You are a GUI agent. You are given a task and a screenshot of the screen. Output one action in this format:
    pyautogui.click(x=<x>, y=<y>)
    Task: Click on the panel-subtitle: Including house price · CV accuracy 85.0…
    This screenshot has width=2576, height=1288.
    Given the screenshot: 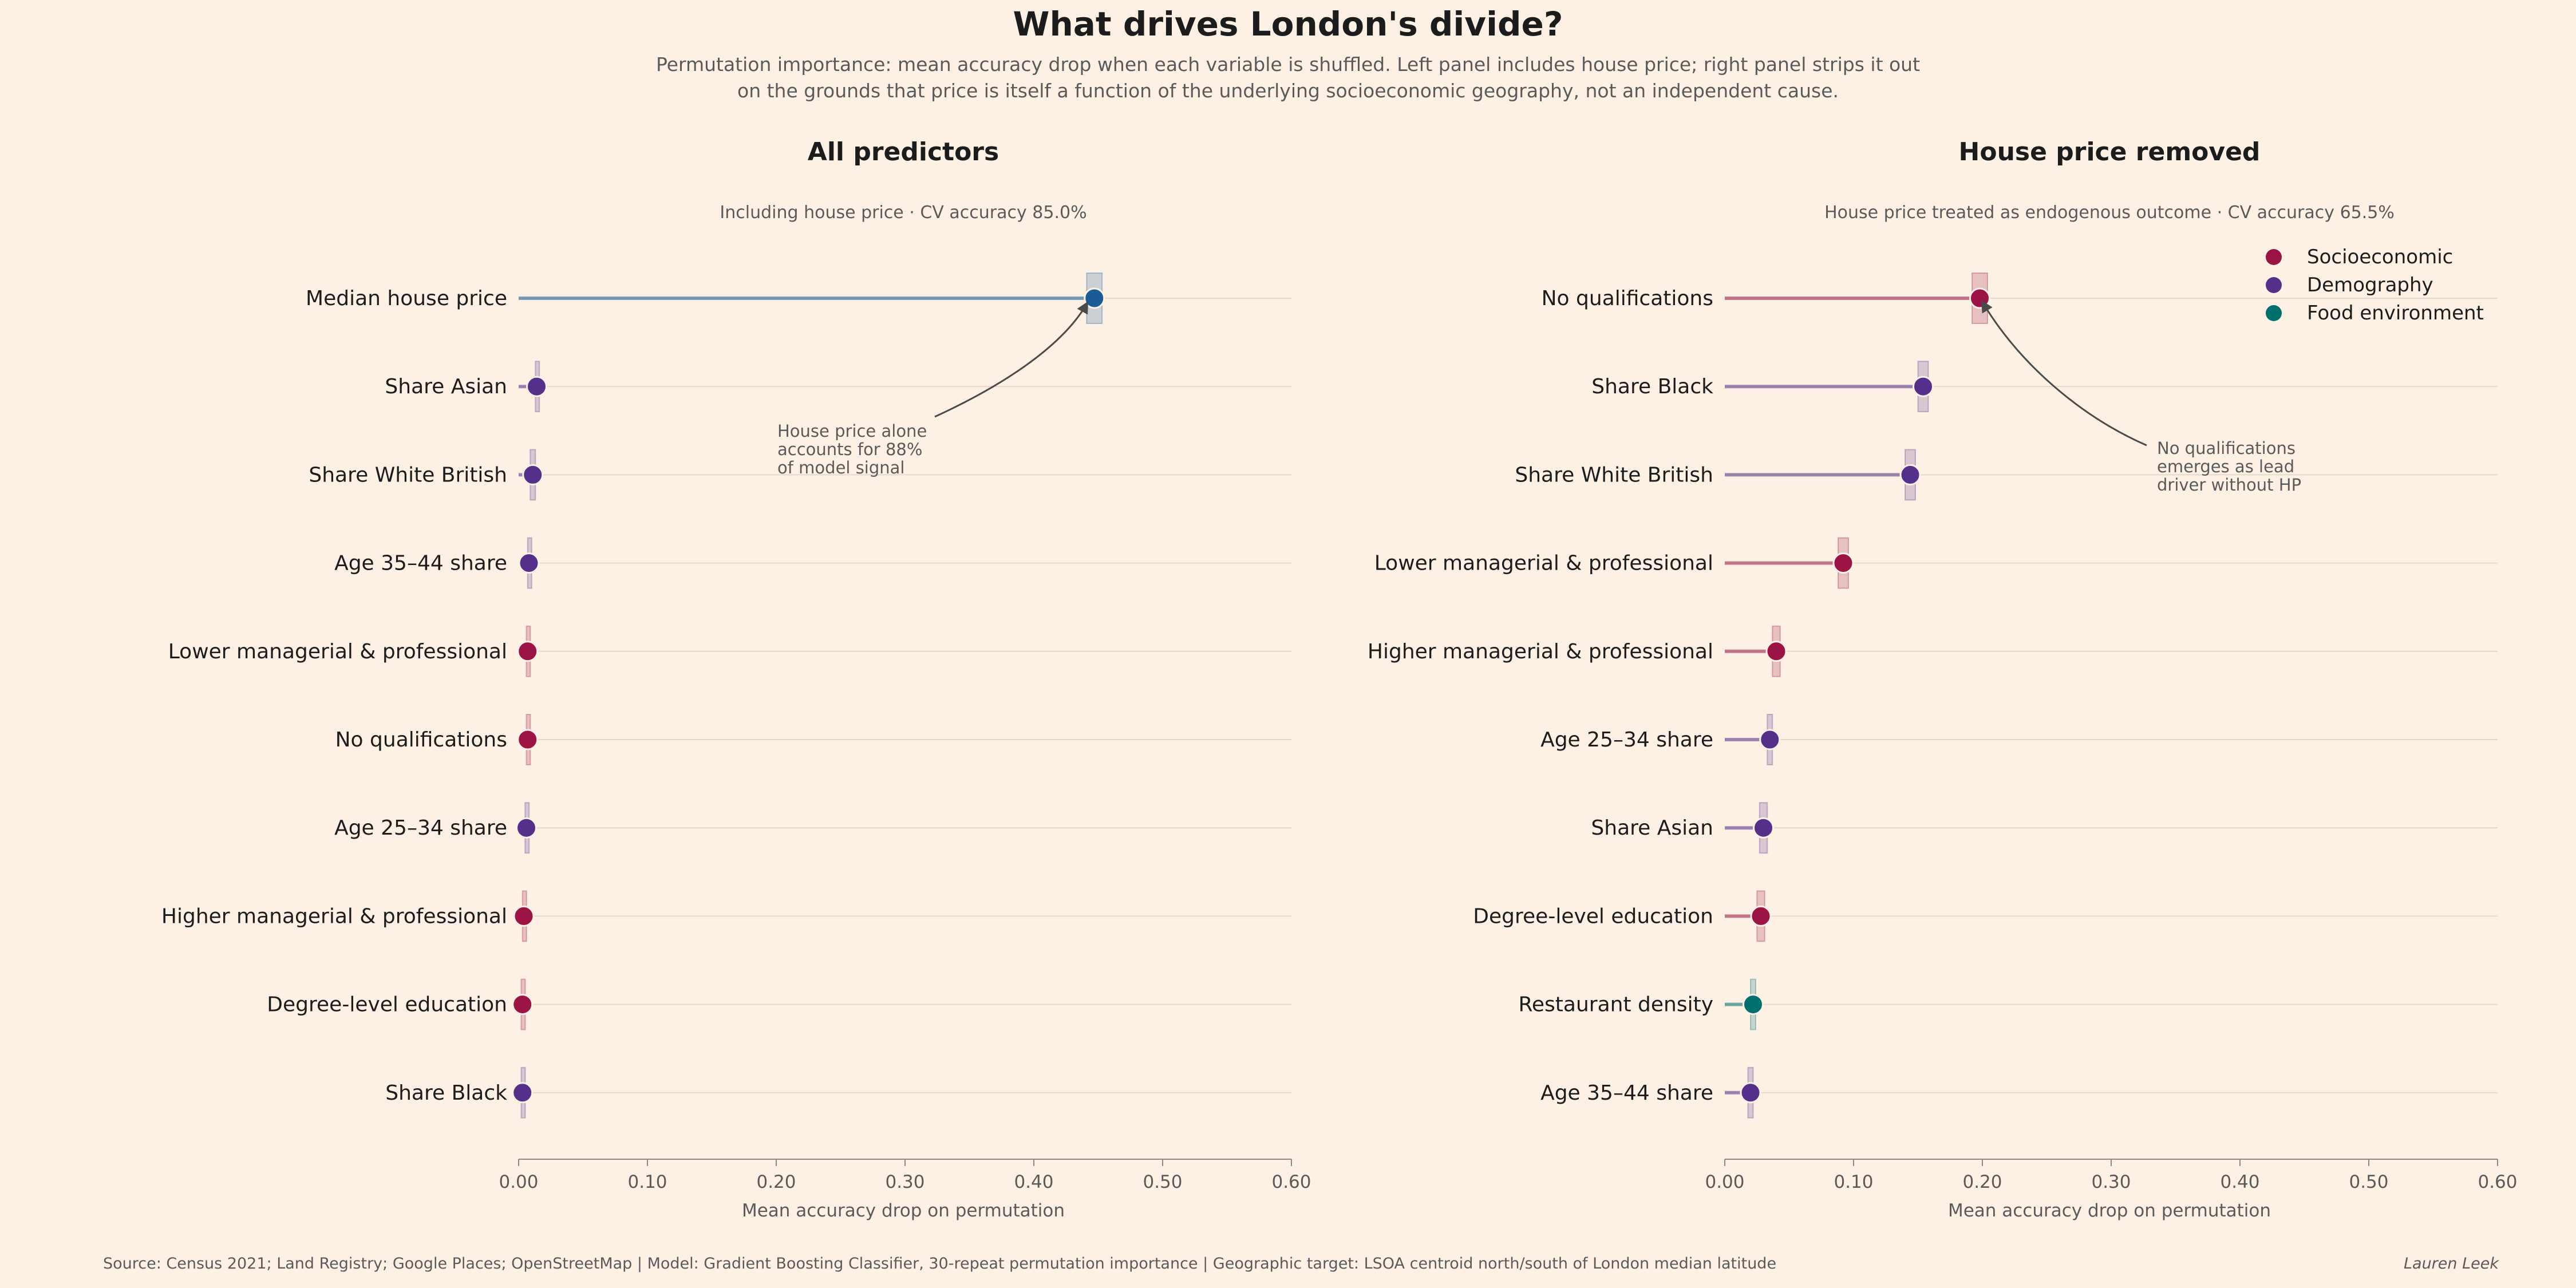 What is the action you would take?
    pyautogui.click(x=903, y=213)
    